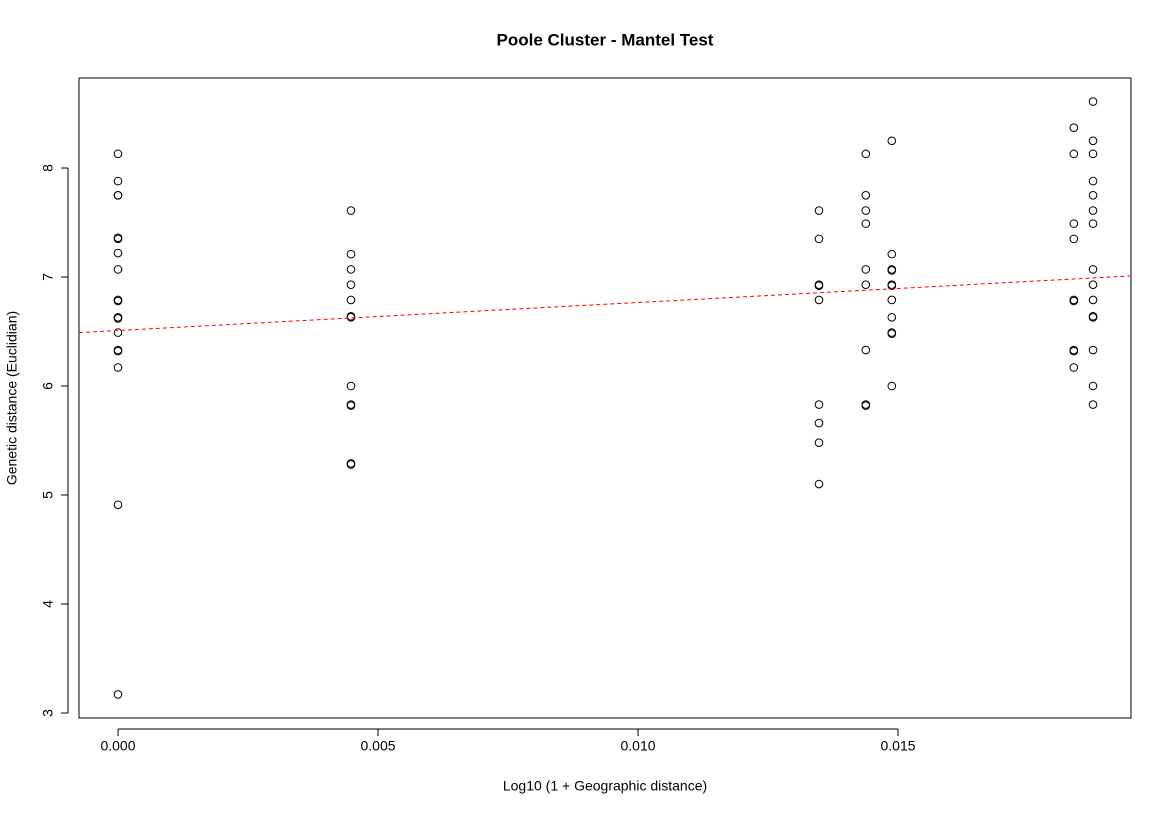  What do you see at coordinates (48, 604) in the screenshot?
I see `y-tick-label: 4` at bounding box center [48, 604].